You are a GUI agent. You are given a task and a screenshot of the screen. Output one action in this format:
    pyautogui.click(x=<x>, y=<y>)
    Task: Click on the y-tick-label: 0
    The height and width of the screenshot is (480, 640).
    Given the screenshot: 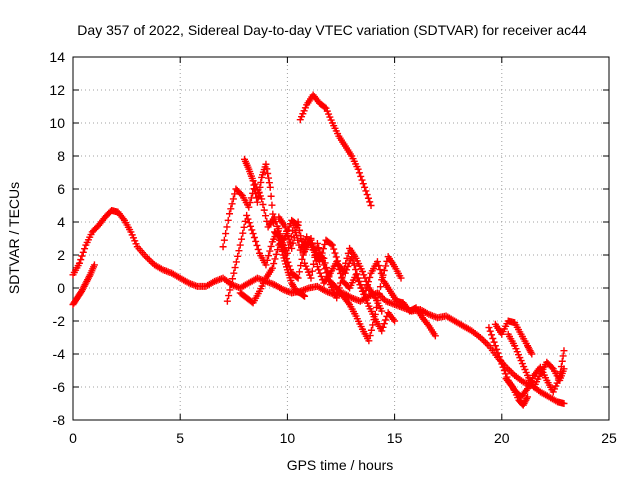 What is the action you would take?
    pyautogui.click(x=61, y=288)
    